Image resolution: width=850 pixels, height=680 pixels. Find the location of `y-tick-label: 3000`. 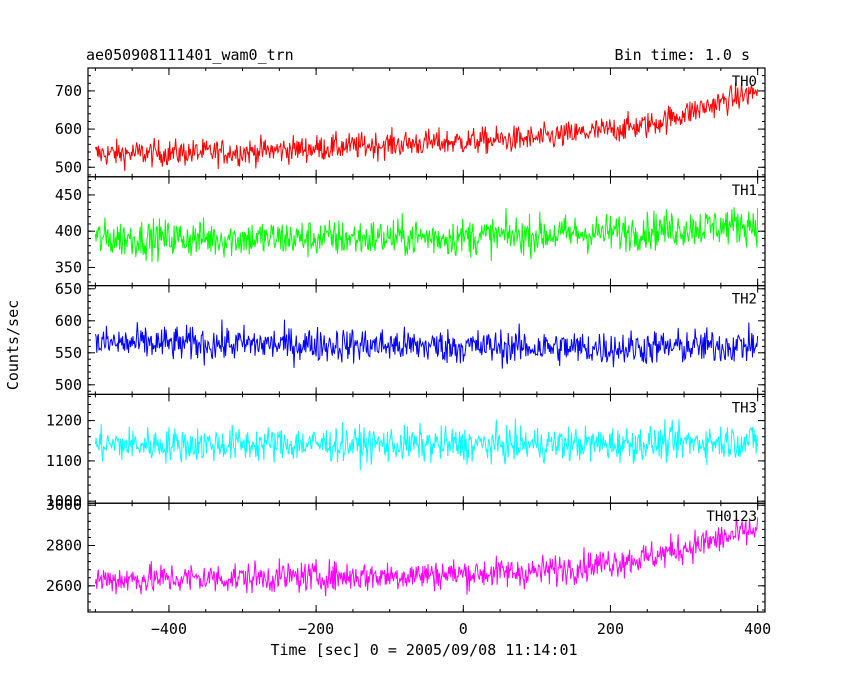

y-tick-label: 3000 is located at coordinates (64, 505).